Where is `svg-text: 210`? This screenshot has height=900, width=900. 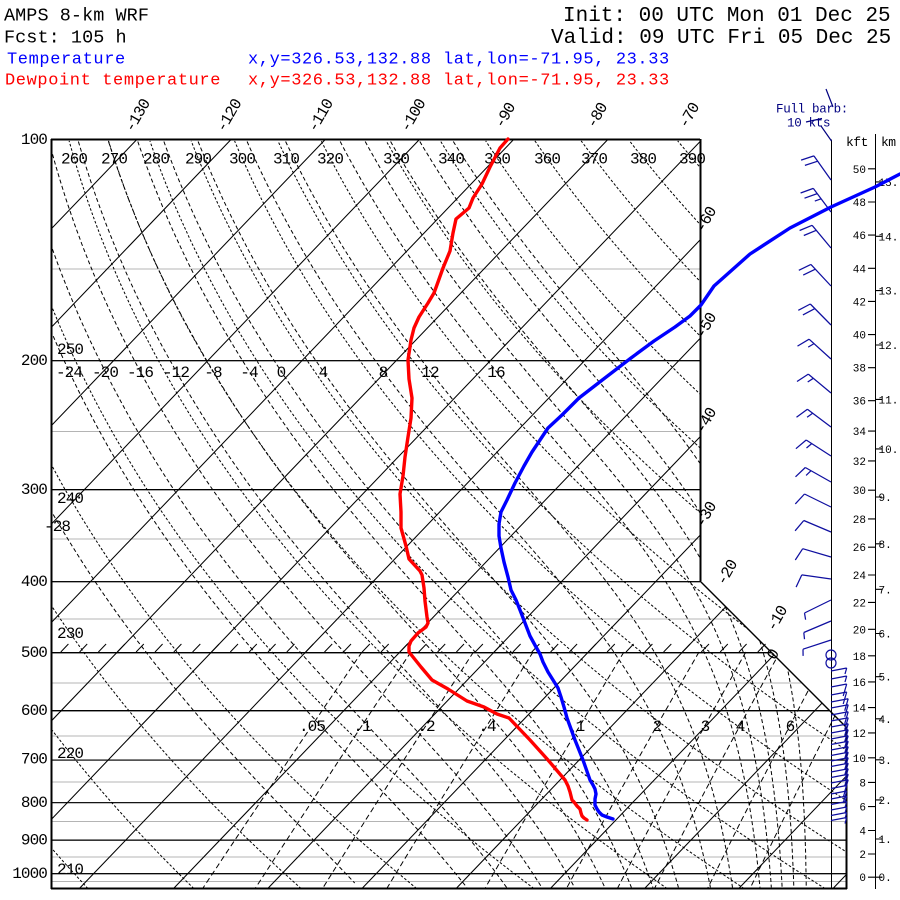
svg-text: 210 is located at coordinates (70, 870).